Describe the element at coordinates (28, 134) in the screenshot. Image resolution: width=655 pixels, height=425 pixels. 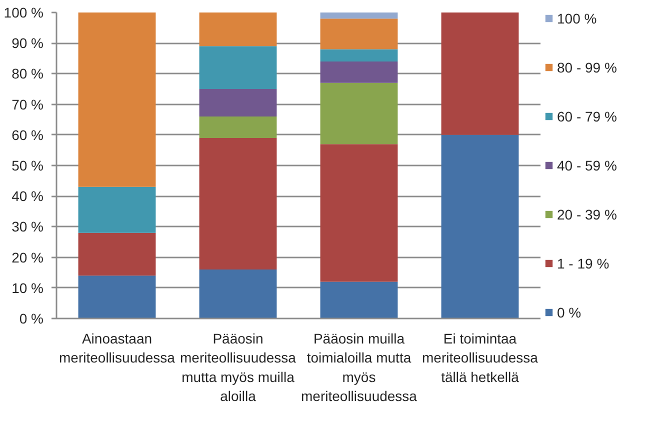
I see `y-tick-label: 60 %` at that location.